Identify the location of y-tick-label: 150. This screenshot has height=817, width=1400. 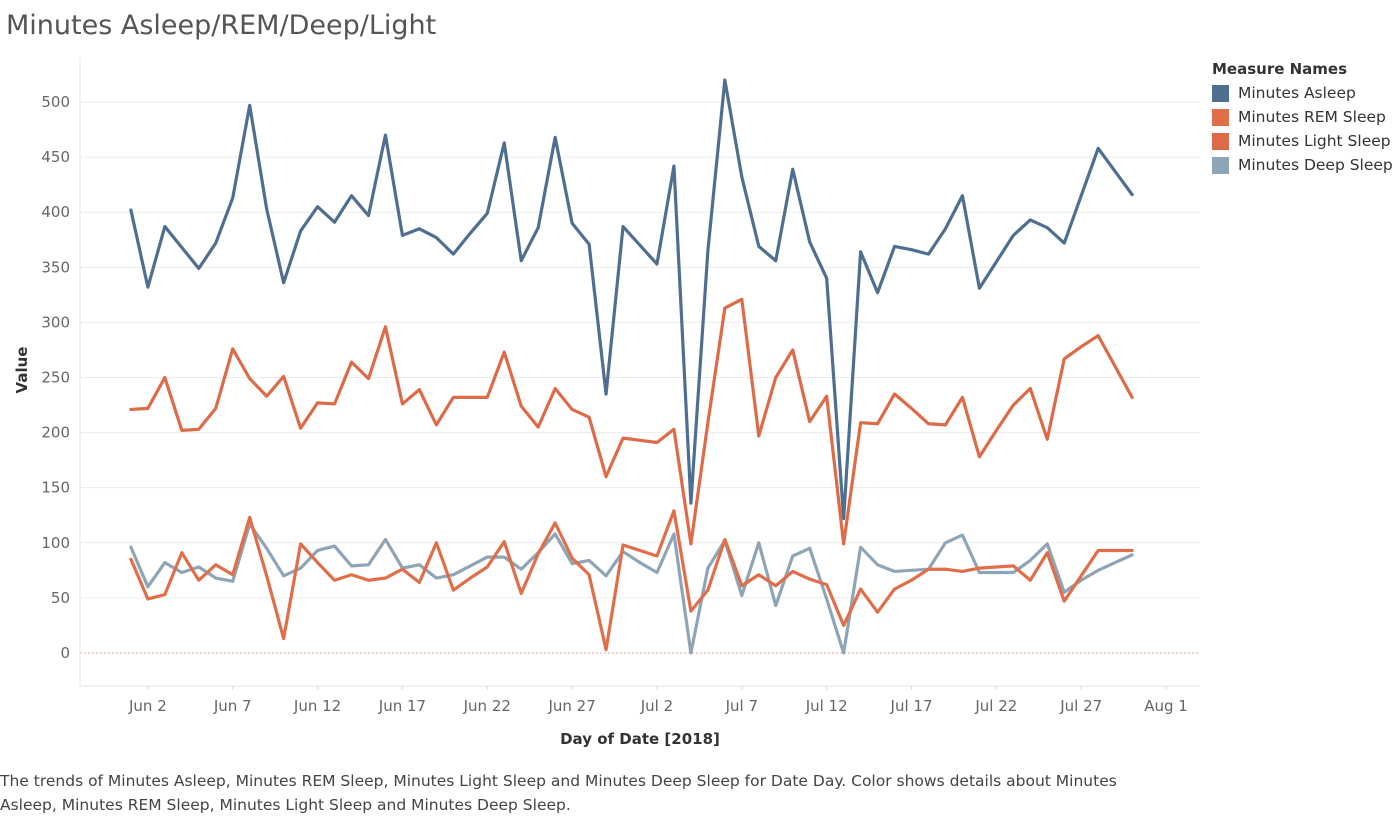
(55, 488).